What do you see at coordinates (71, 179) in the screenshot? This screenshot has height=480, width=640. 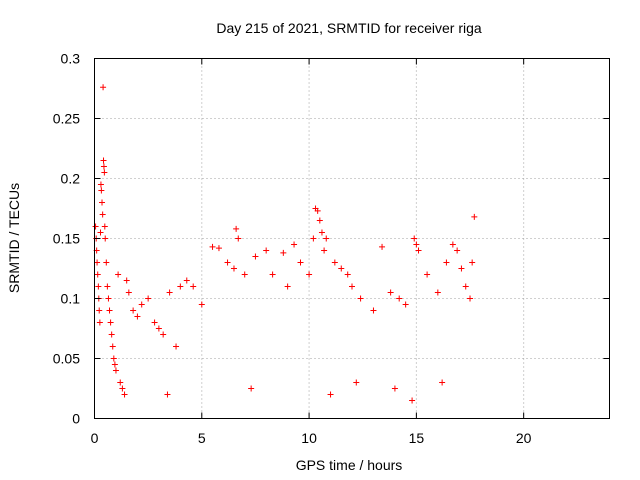 I see `y-tick-label: 0.2` at bounding box center [71, 179].